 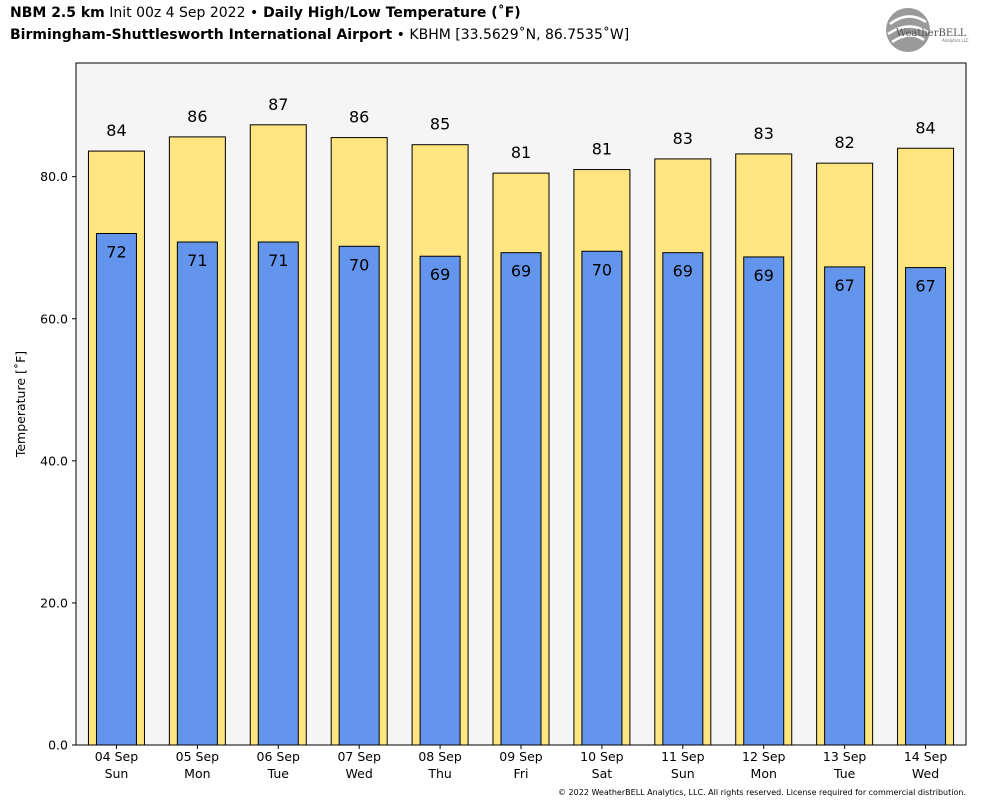 I want to click on logo-subtext: Analytics LLC, so click(x=955, y=40).